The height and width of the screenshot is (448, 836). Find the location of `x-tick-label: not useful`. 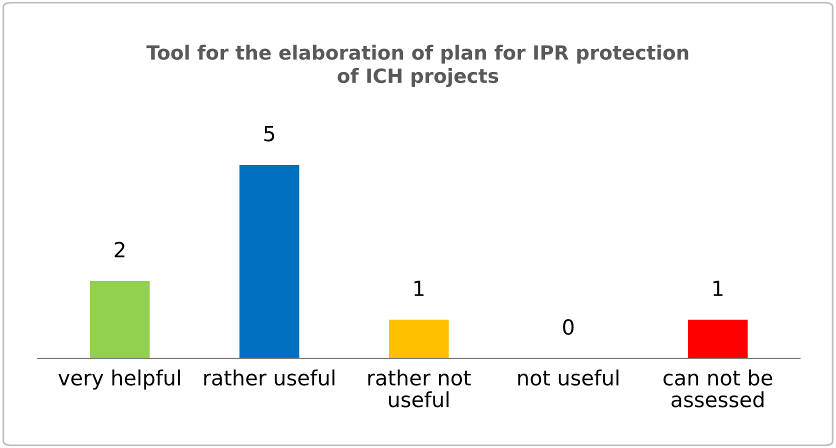

x-tick-label: not useful is located at coordinates (568, 378).